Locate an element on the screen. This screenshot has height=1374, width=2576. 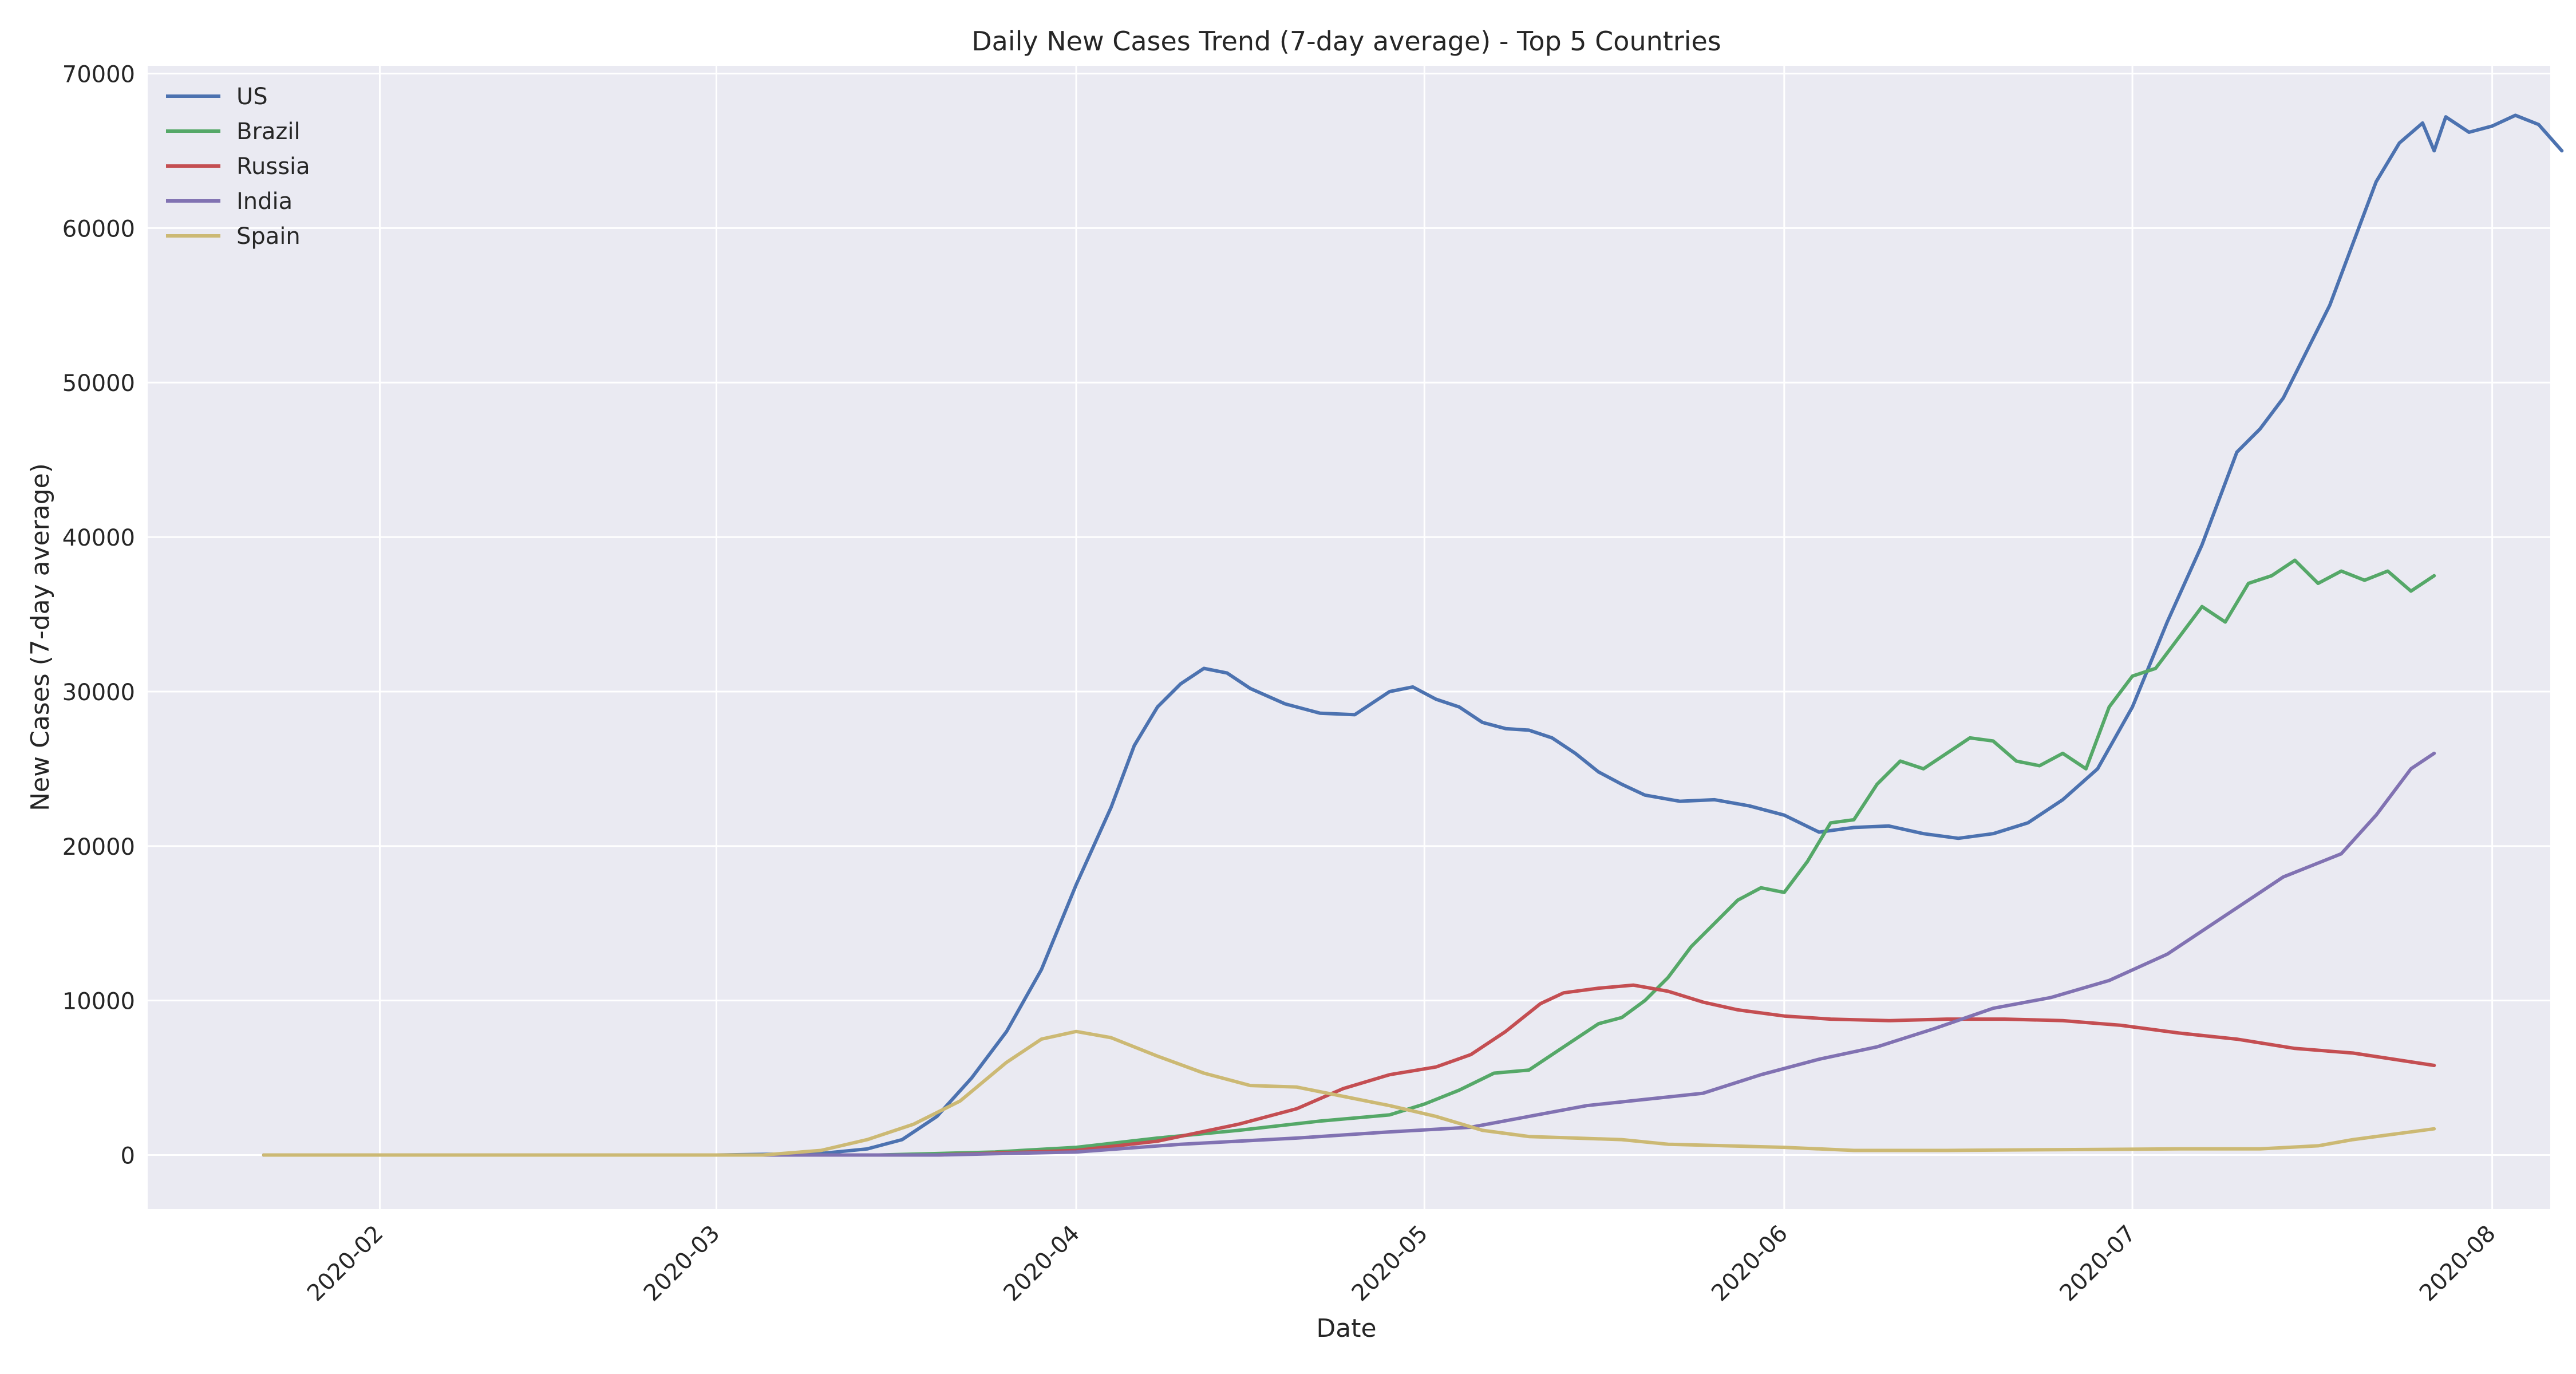
y-axis-ticks: 0 10000 20000 30000 40000 50000 60000 70000 is located at coordinates (98, 615).